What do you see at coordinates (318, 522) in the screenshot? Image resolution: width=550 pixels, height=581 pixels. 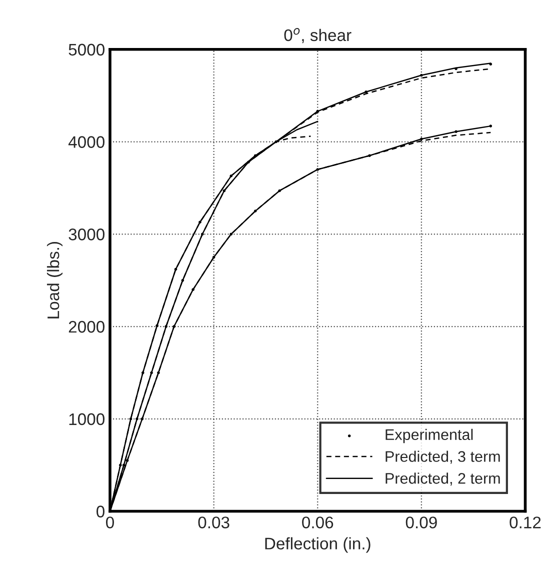 I see `x-tick-label: 0.06` at bounding box center [318, 522].